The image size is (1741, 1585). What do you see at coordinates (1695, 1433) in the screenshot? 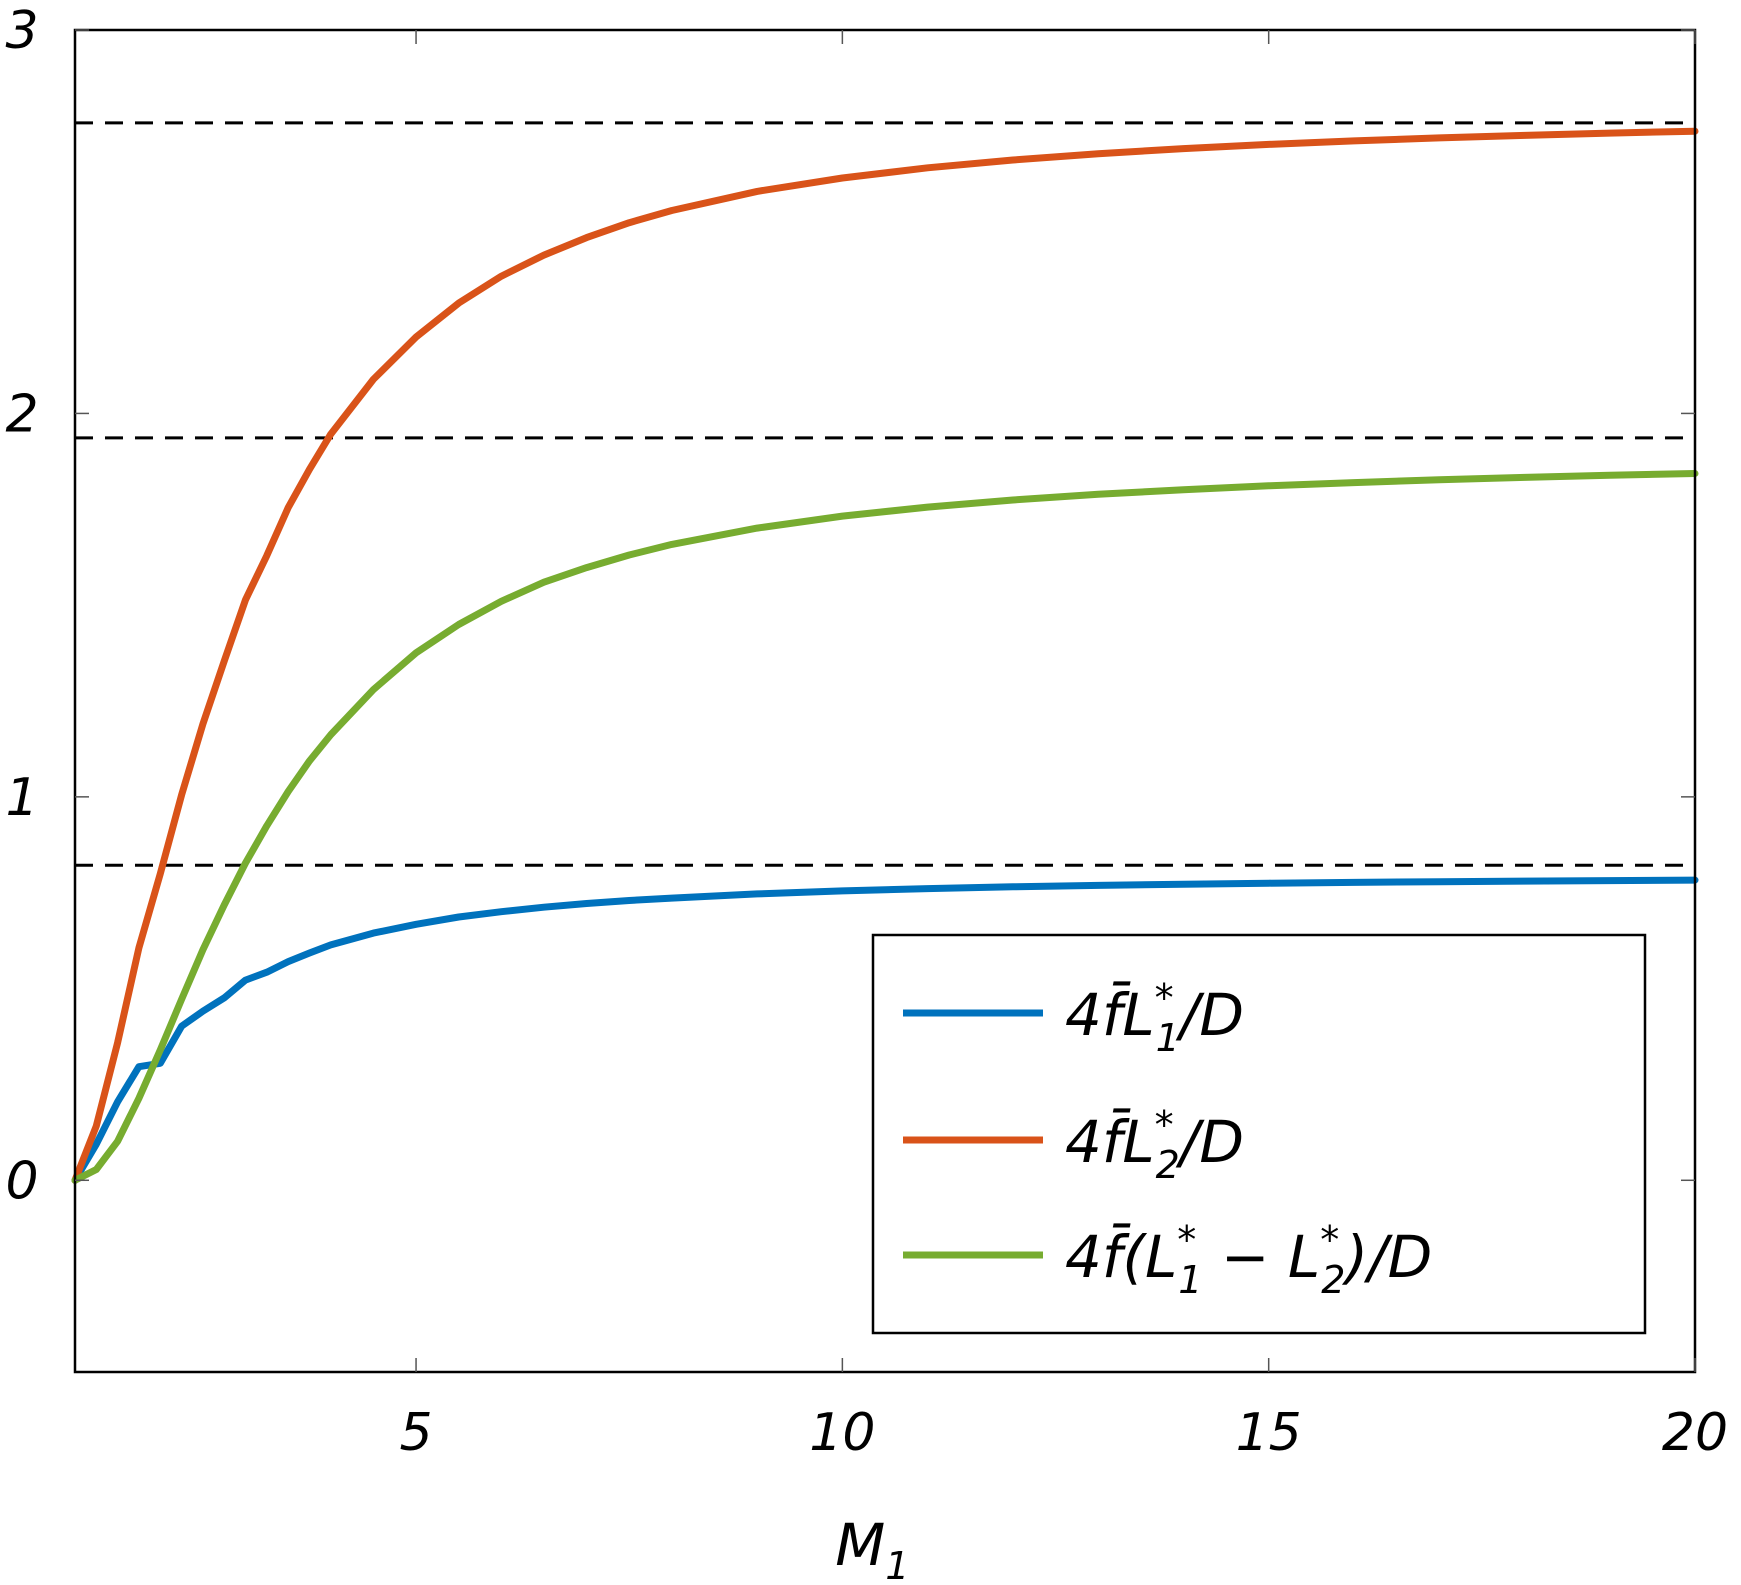
I see `x-tick-label: 20` at bounding box center [1695, 1433].